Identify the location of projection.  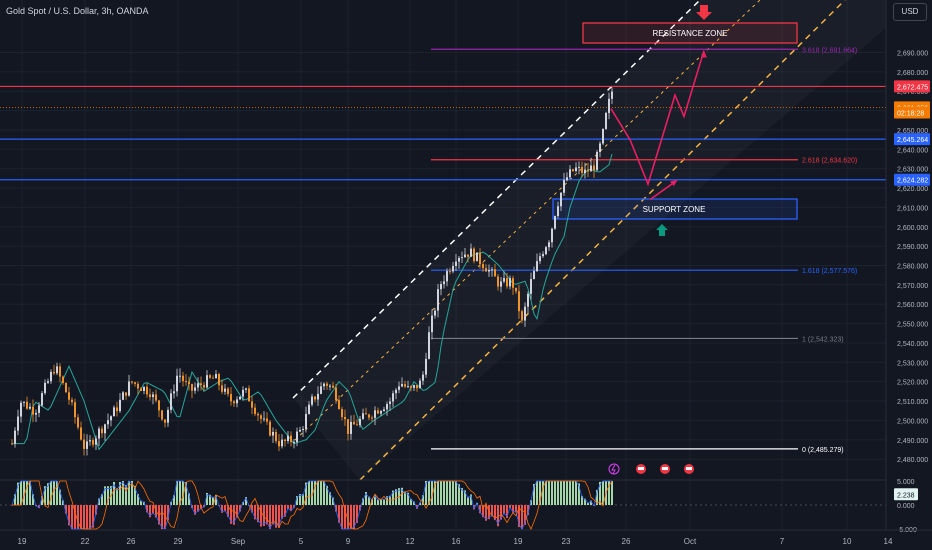
(658, 125).